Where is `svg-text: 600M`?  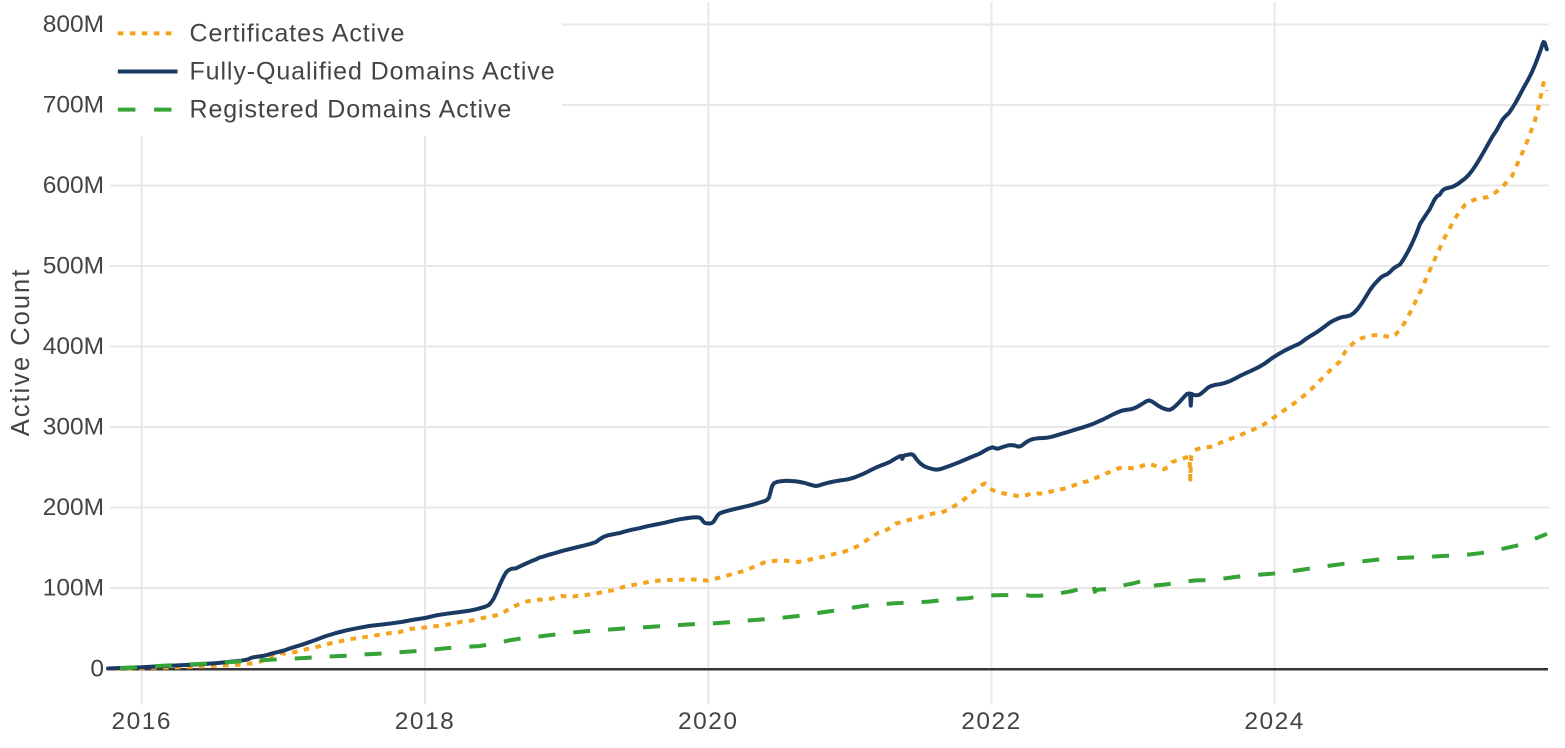 svg-text: 600M is located at coordinates (73, 185).